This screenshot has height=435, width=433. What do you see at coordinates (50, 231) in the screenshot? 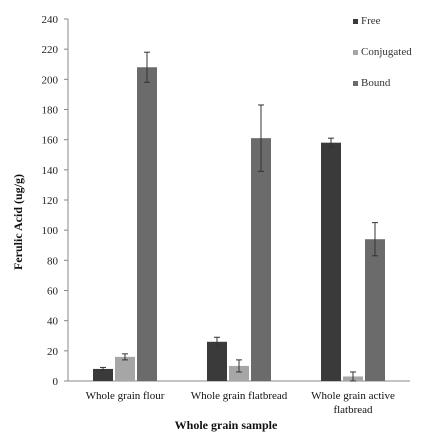
I see `y-tick-label: 100` at bounding box center [50, 231].